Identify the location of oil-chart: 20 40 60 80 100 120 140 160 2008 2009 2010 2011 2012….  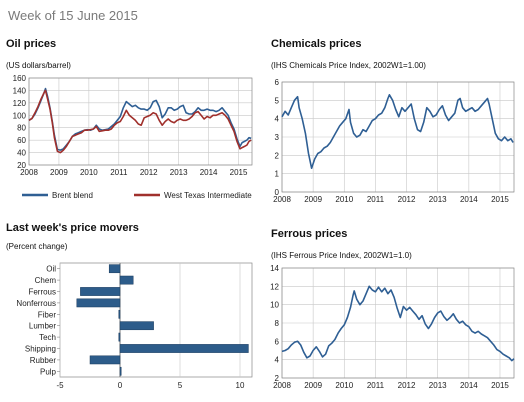
(133, 137).